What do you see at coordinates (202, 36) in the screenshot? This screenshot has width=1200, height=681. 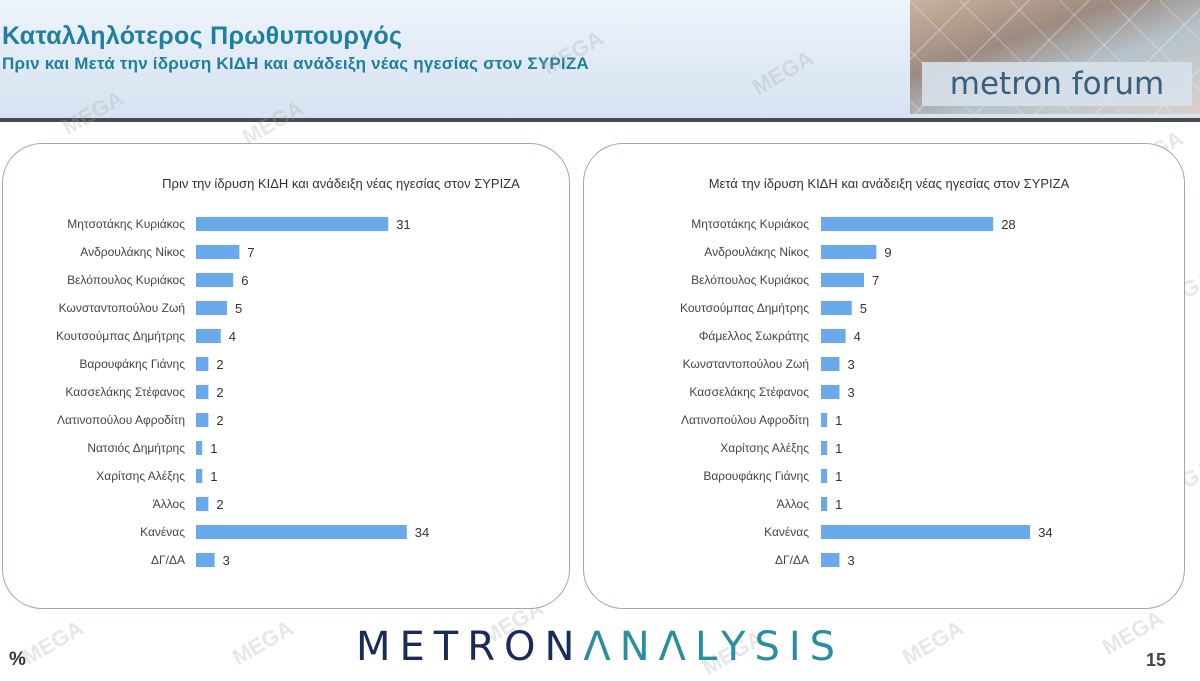 I see `slide-title: Καταλληλότερος Πρωθυπουργός` at bounding box center [202, 36].